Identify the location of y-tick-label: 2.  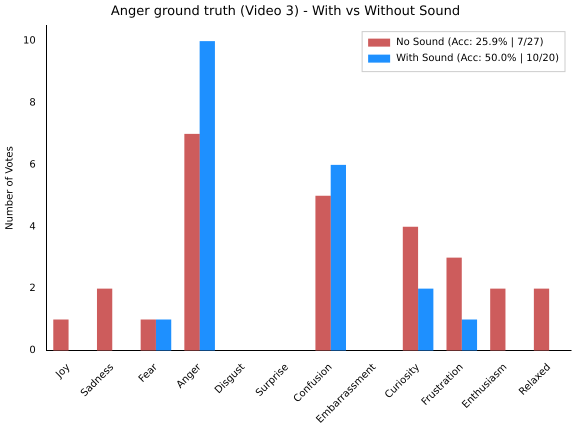
(32, 288).